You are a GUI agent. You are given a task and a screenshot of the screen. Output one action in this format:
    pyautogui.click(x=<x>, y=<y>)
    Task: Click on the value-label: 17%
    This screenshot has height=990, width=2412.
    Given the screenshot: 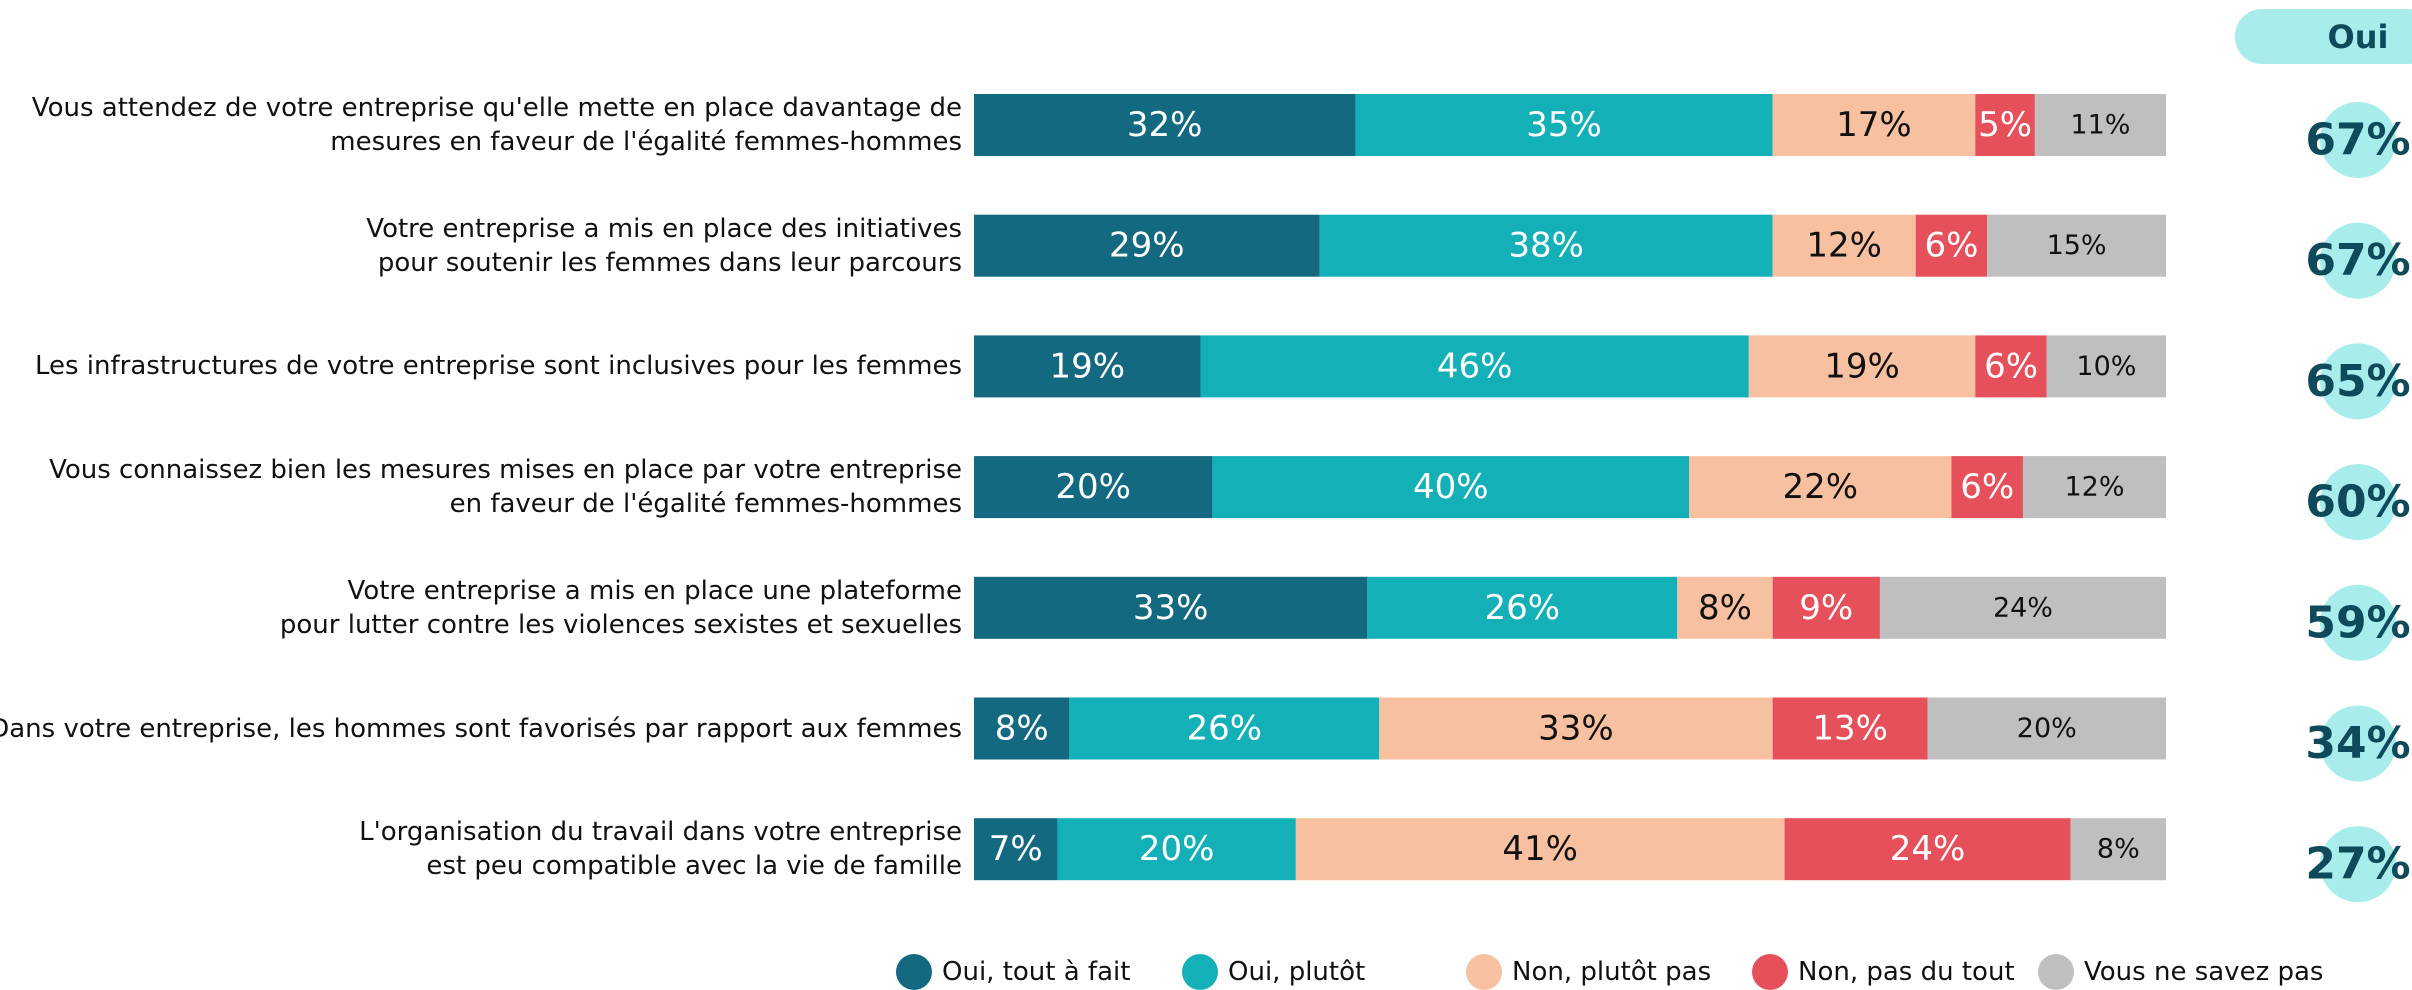 What is the action you would take?
    pyautogui.click(x=1874, y=125)
    